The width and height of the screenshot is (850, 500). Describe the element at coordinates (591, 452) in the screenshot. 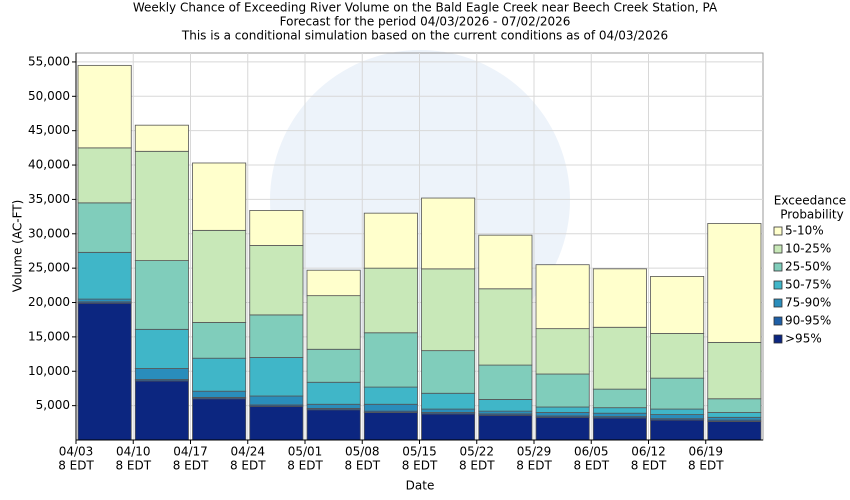

I see `x-tick-label: 06/05` at that location.